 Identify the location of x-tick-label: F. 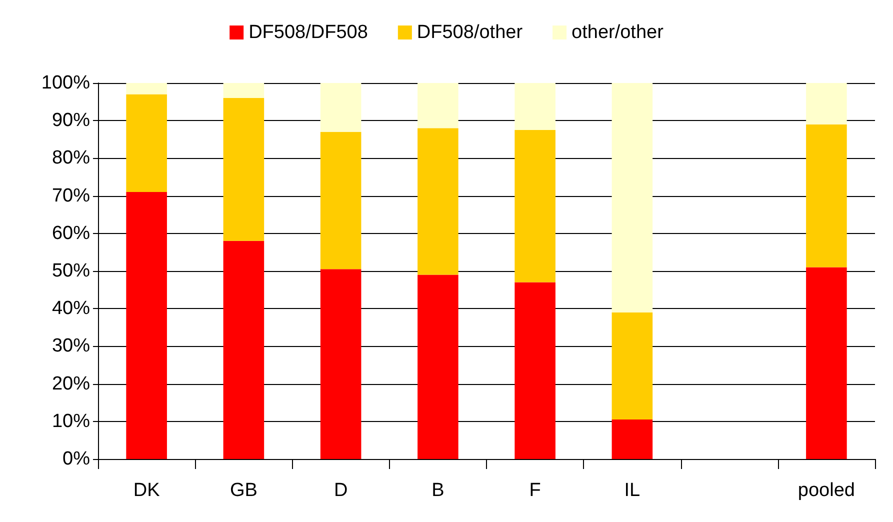
(535, 490).